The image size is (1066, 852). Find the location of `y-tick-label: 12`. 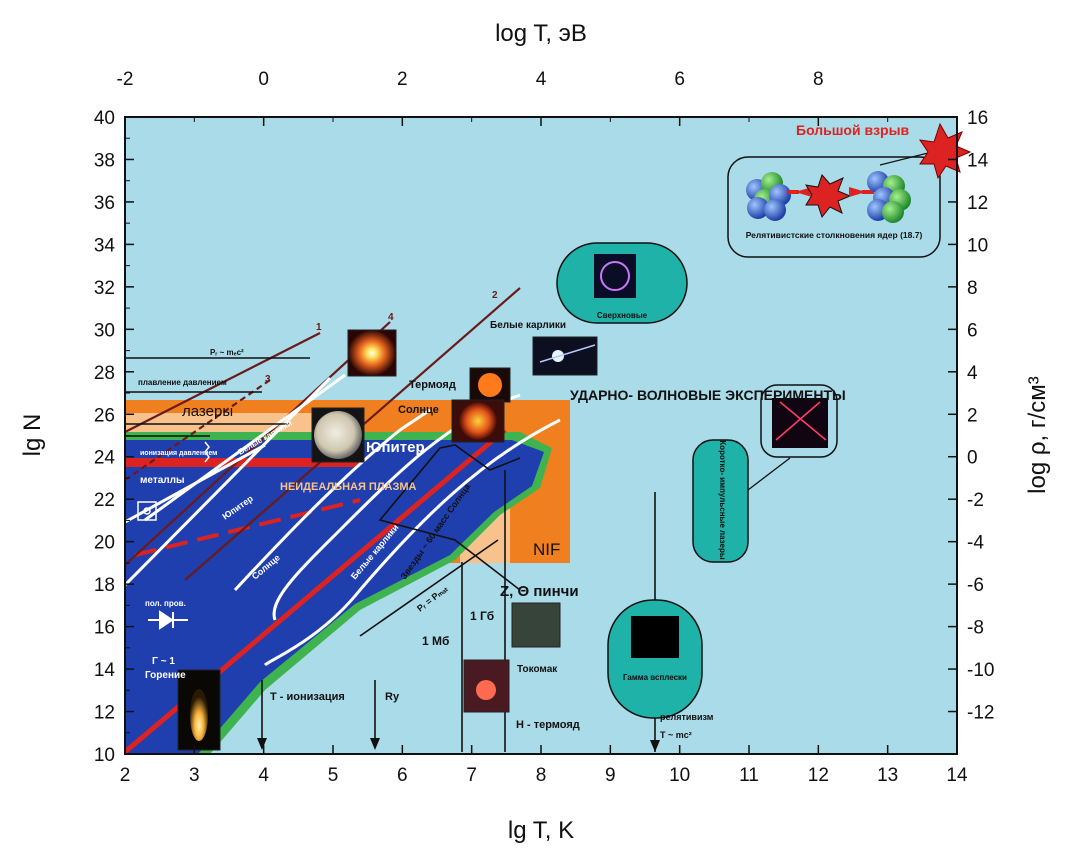

y-tick-label: 12 is located at coordinates (104, 713).